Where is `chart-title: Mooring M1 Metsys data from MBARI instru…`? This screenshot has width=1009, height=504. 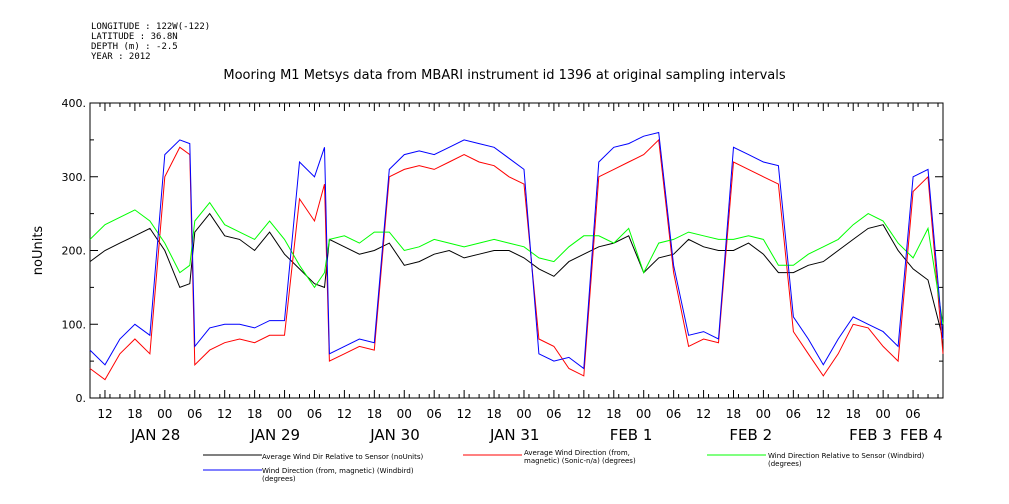
chart-title: Mooring M1 Metsys data from MBARI instru… is located at coordinates (504, 75).